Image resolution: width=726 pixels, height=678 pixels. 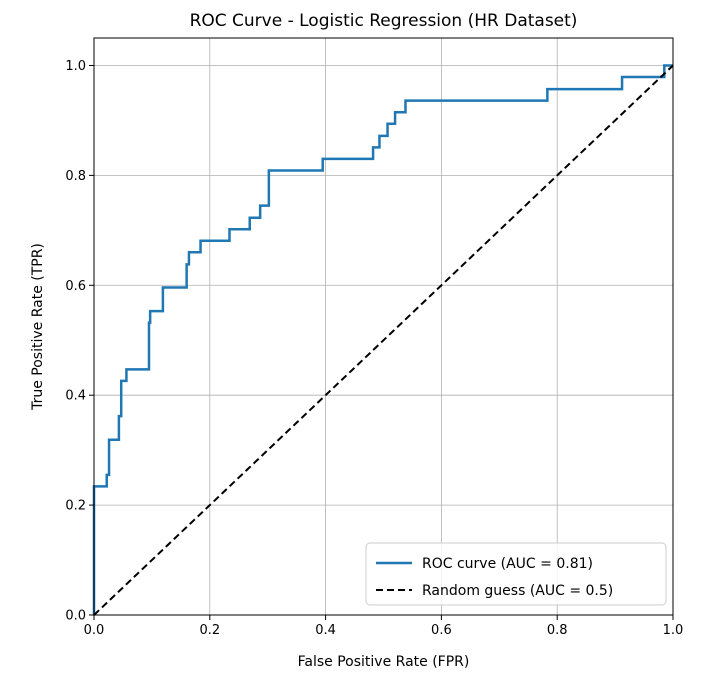 I want to click on y-tick-label: 0.8, so click(x=75, y=176).